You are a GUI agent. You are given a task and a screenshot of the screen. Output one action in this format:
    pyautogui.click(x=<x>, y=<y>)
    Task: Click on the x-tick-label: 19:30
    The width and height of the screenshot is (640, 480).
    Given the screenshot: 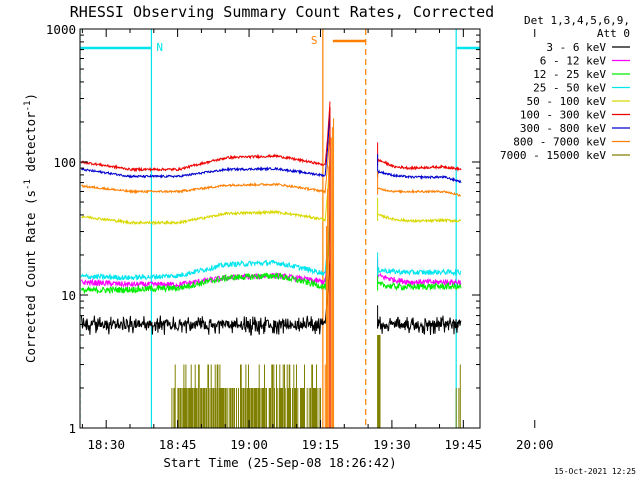 What is the action you would take?
    pyautogui.click(x=392, y=444)
    